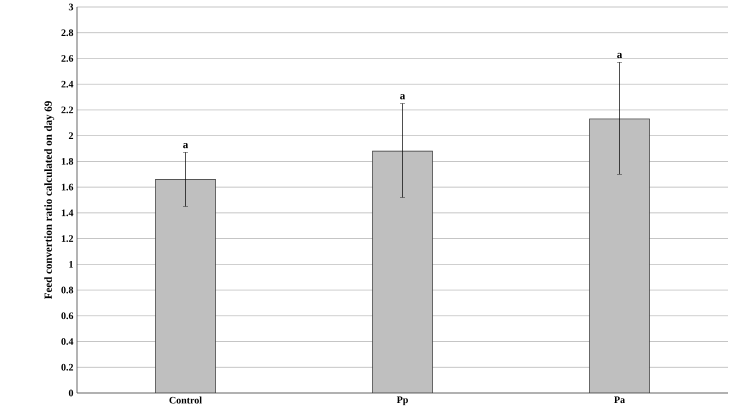 This screenshot has width=738, height=420. What do you see at coordinates (185, 400) in the screenshot?
I see `x-tick-label: Control` at bounding box center [185, 400].